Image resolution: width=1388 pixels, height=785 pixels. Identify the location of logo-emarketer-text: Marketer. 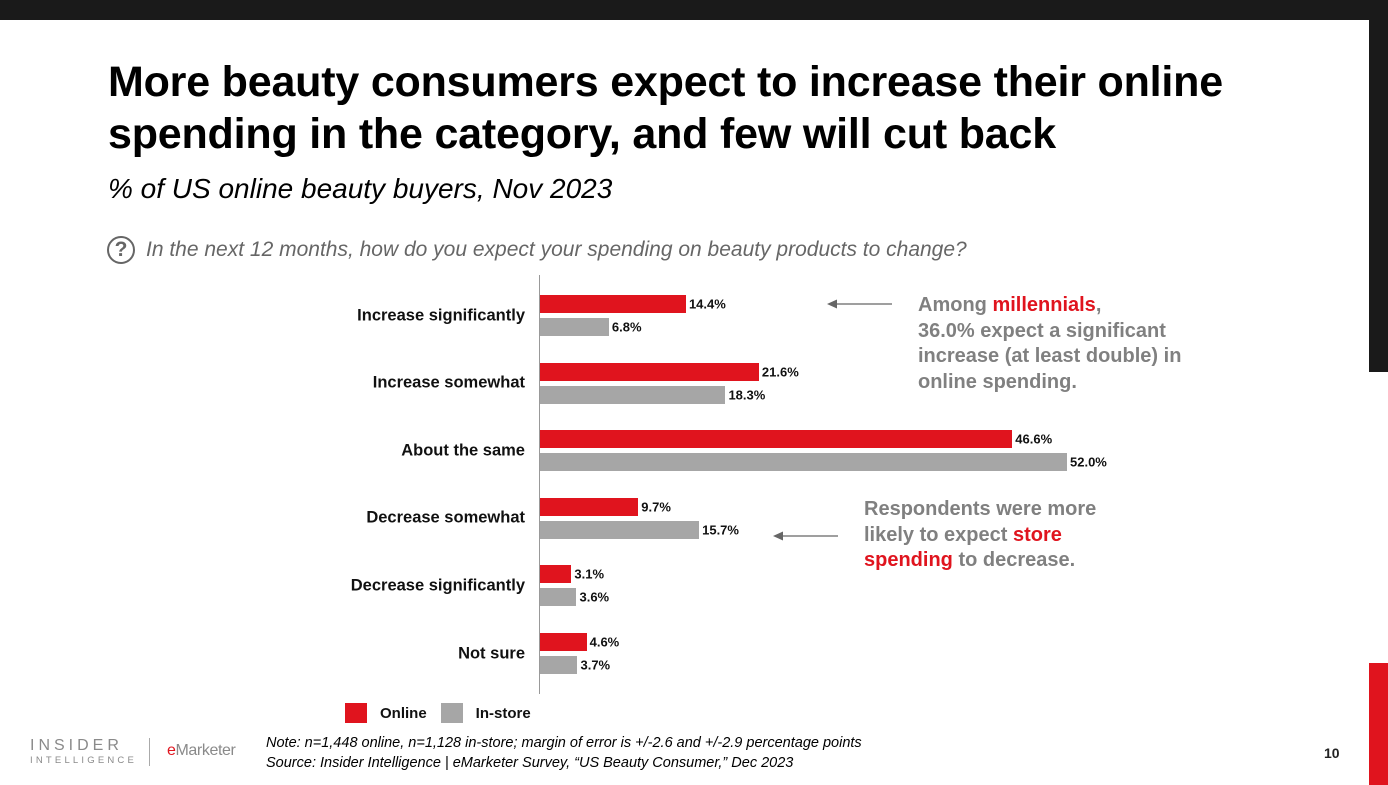
(205, 750).